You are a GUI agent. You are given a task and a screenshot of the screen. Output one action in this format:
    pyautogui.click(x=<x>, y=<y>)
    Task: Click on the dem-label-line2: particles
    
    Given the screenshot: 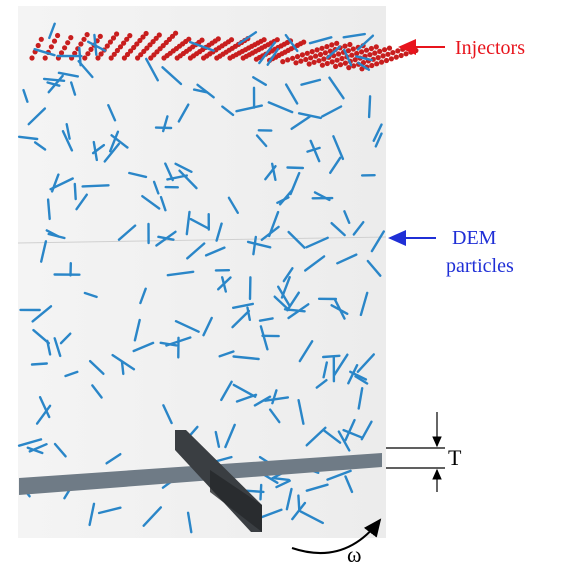 What is the action you would take?
    pyautogui.click(x=480, y=266)
    